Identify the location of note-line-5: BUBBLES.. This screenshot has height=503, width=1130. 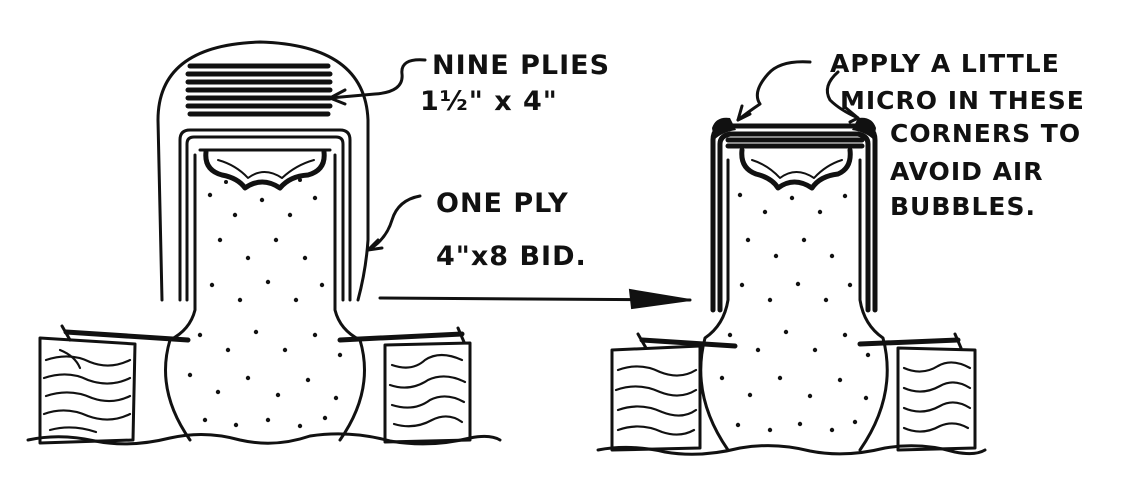
(963, 206).